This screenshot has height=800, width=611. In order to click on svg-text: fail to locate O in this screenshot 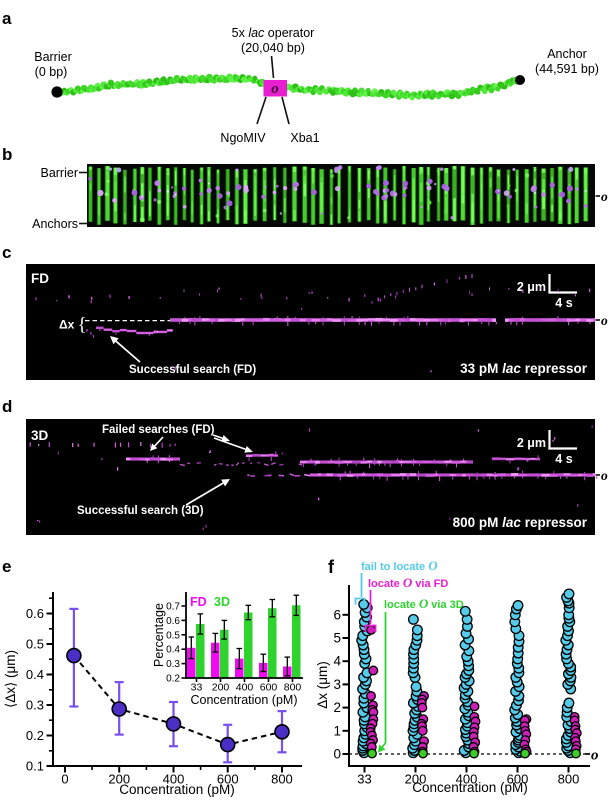, I will do `click(399, 565)`.